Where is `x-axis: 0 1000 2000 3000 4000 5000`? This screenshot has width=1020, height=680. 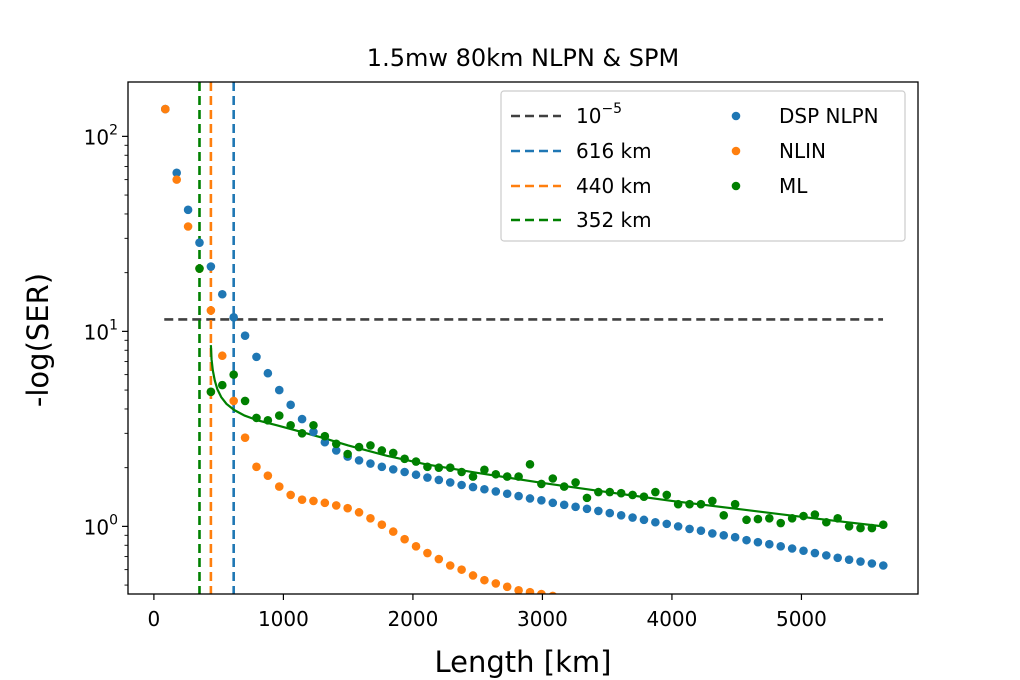 x-axis: 0 1000 2000 3000 4000 5000 is located at coordinates (487, 612).